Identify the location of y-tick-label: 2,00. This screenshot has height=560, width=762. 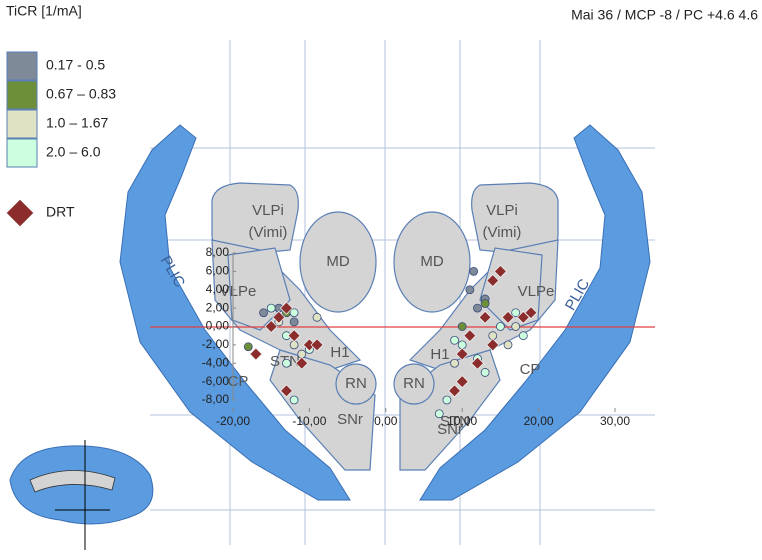
(218, 307).